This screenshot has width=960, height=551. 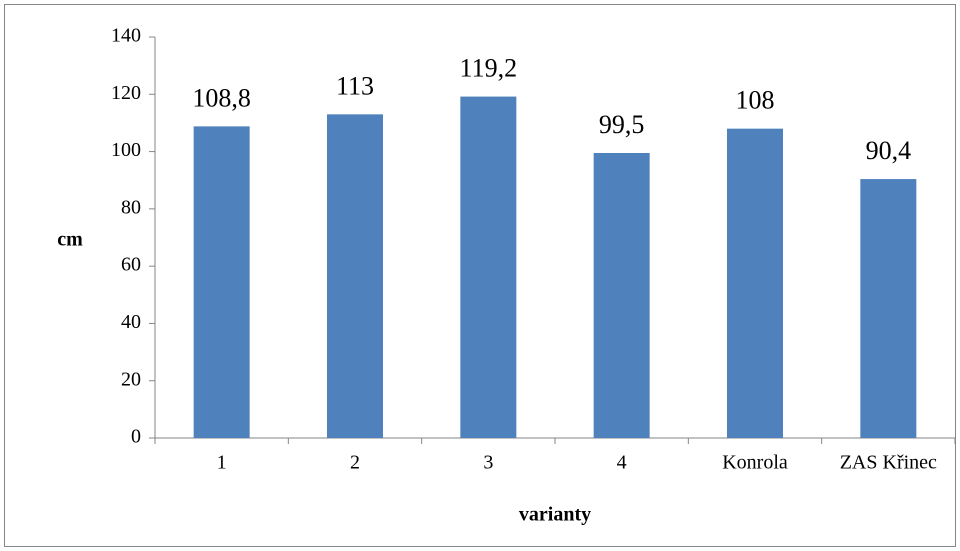 I want to click on data-label: 108, so click(x=755, y=100).